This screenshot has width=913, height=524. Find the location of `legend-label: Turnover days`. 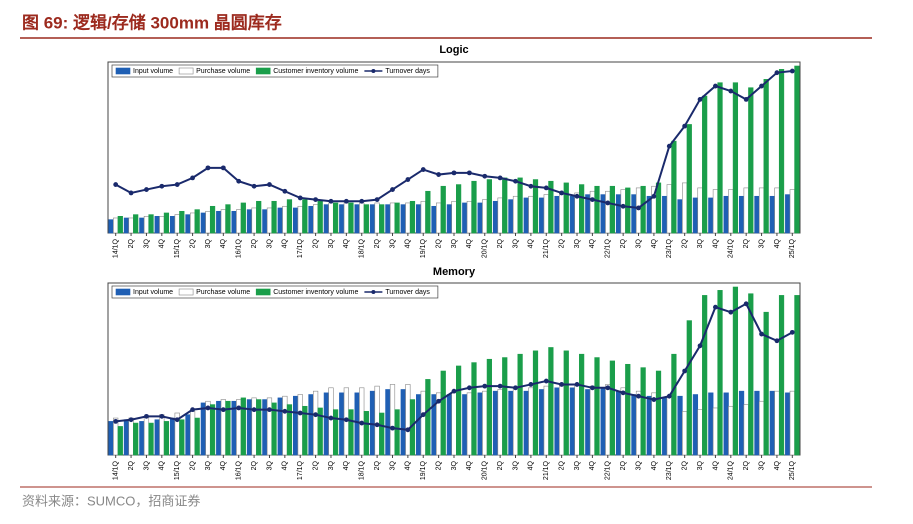

legend-label: Turnover days is located at coordinates (407, 292).